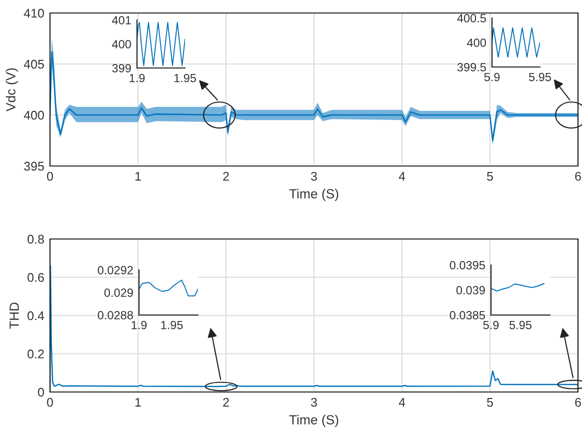 This screenshot has height=442, width=582. What do you see at coordinates (121, 68) in the screenshot?
I see `y-tick-label: 399` at bounding box center [121, 68].